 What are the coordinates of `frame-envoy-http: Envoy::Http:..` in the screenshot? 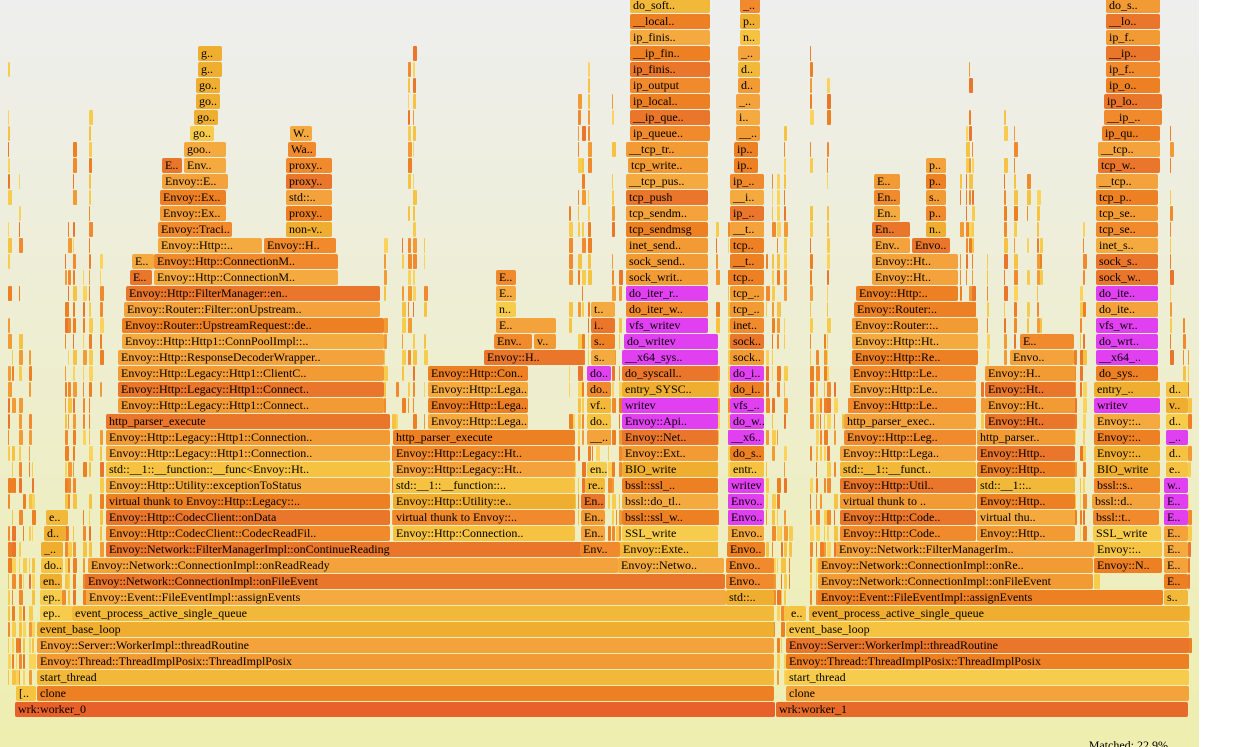 It's located at (907, 293).